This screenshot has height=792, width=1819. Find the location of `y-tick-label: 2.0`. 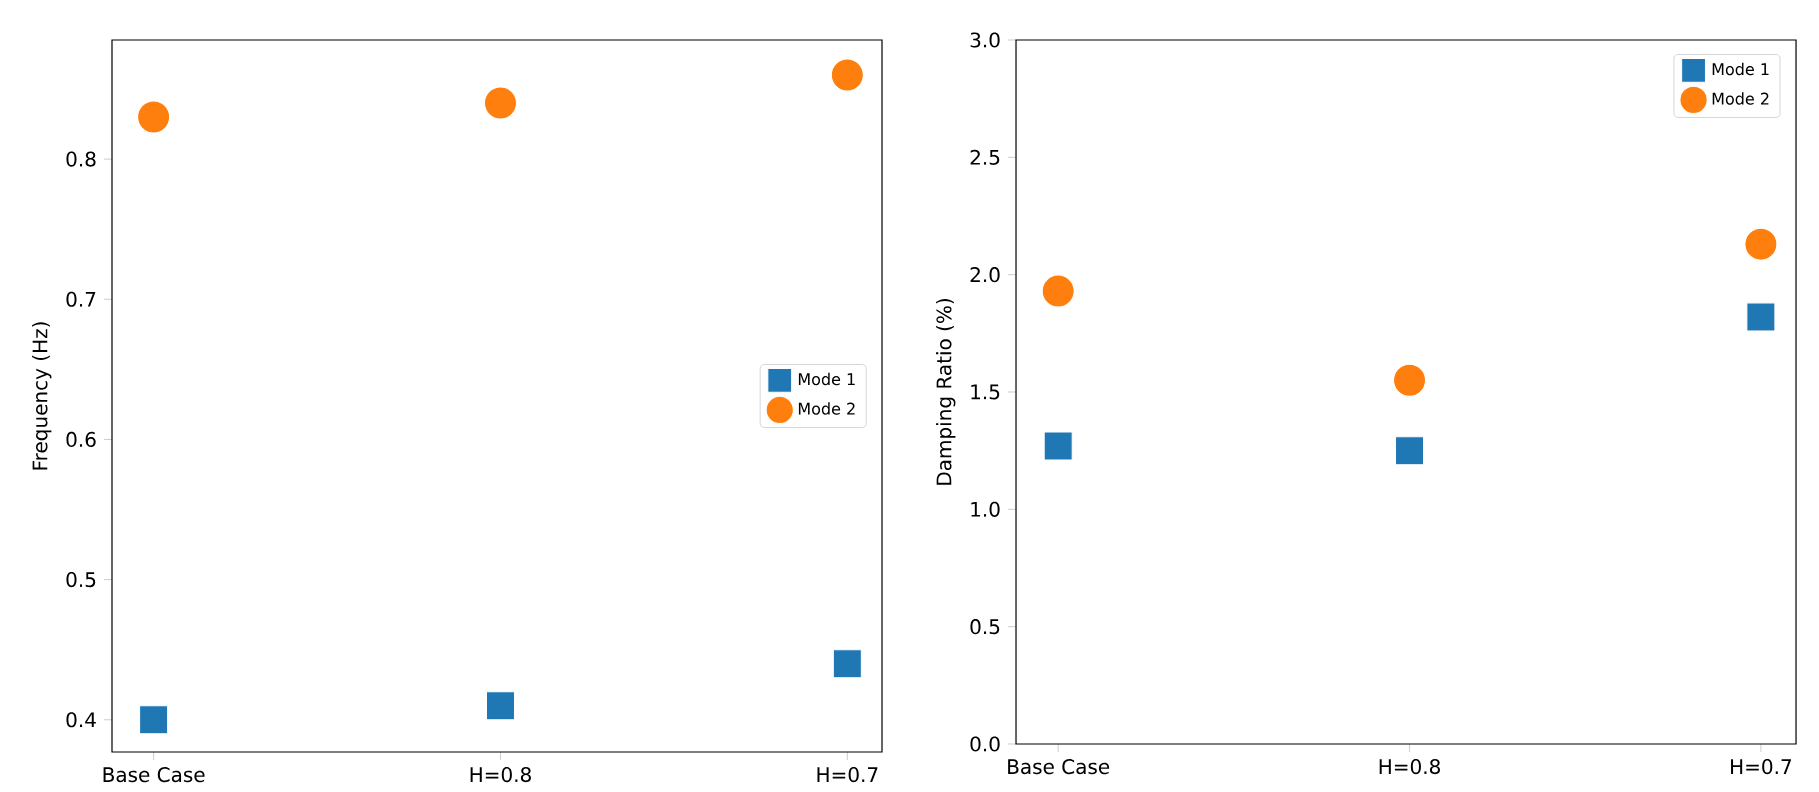

y-tick-label: 2.0 is located at coordinates (985, 275).